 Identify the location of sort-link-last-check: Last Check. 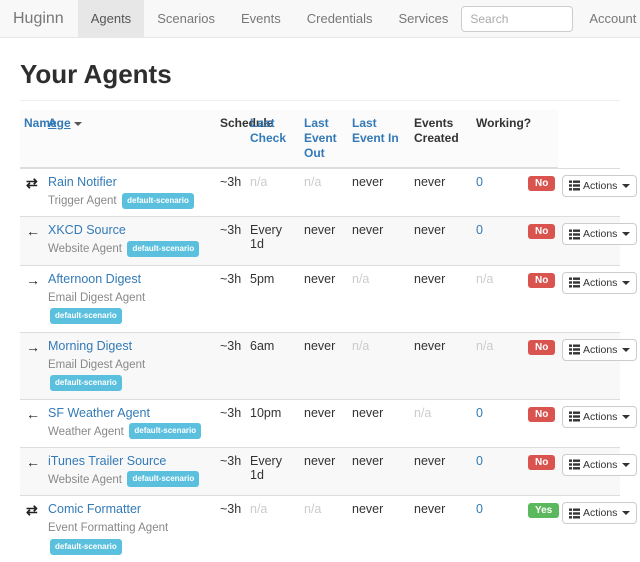
(268, 130).